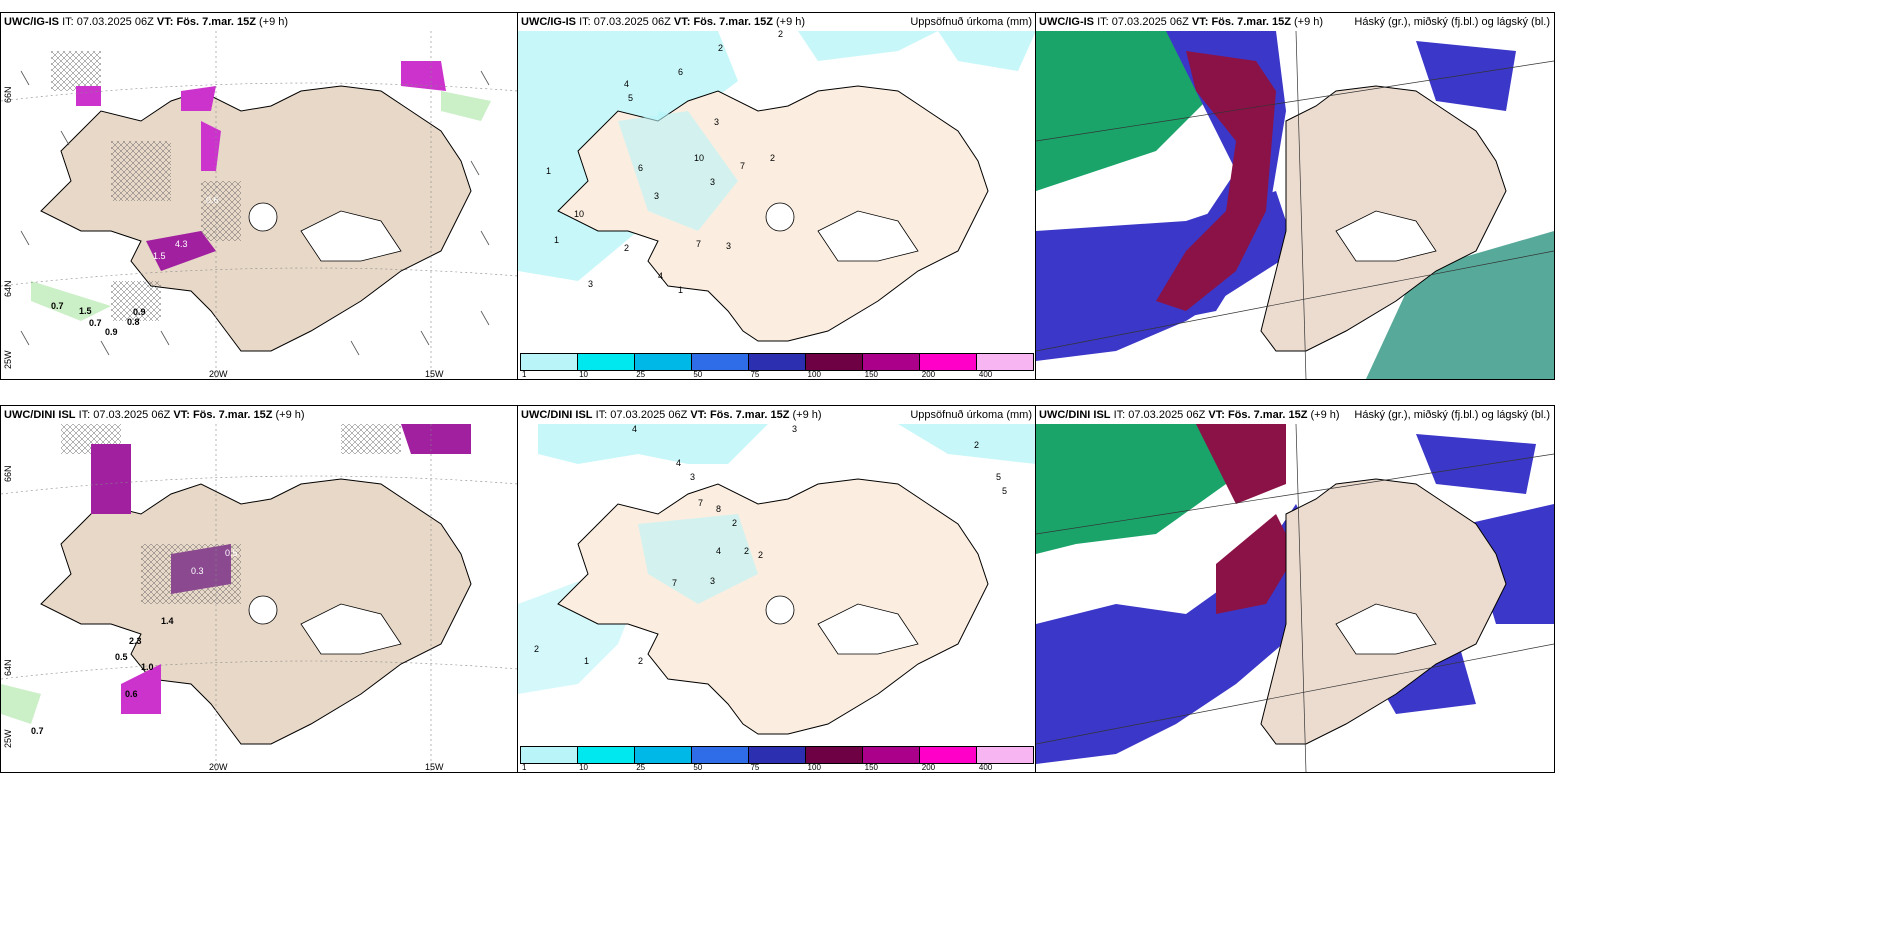  I want to click on value-label: 6, so click(681, 72).